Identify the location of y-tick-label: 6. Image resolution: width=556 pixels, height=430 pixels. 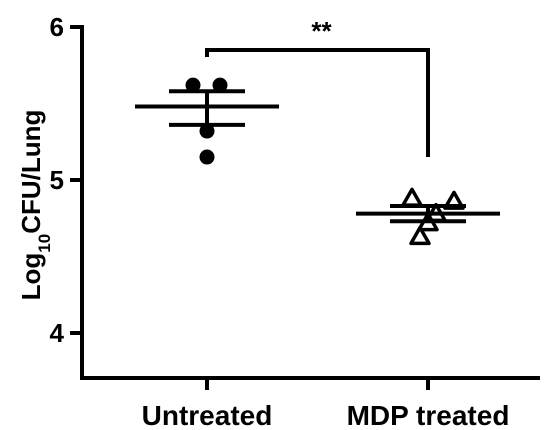
(57, 27).